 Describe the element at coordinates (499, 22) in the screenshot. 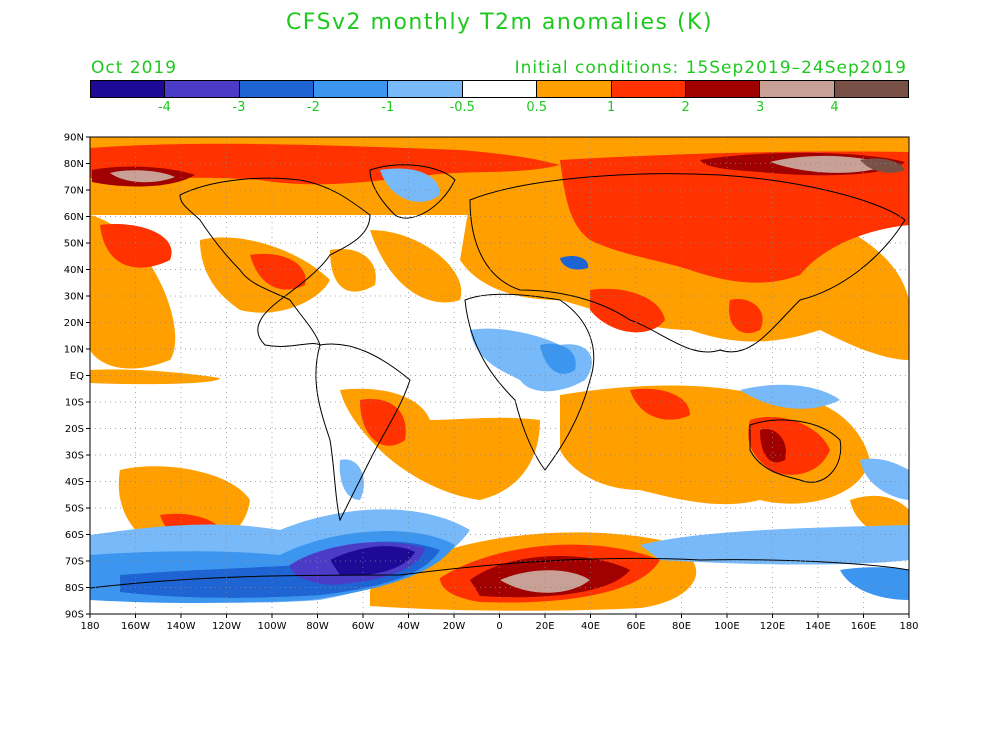

I see `chart-title: CFSv2 monthly T2m anomalies (K)` at that location.